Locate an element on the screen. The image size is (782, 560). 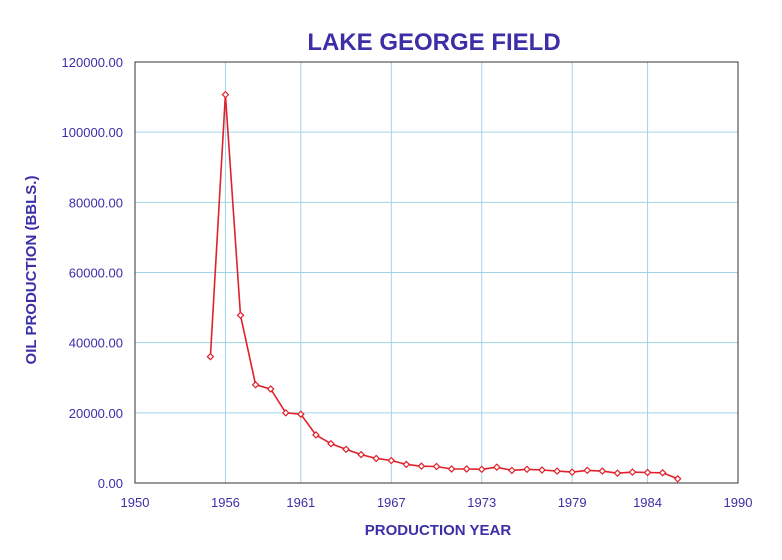
chart-title: LAKE GEORGE FIELD is located at coordinates (433, 42).